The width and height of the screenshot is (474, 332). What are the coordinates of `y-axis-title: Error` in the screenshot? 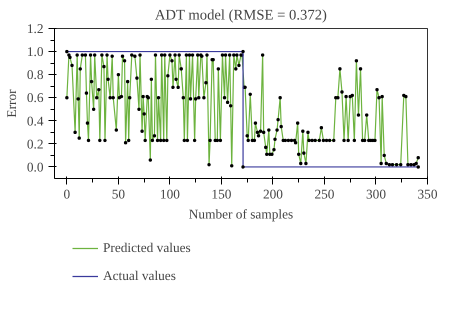 It's located at (11, 103).